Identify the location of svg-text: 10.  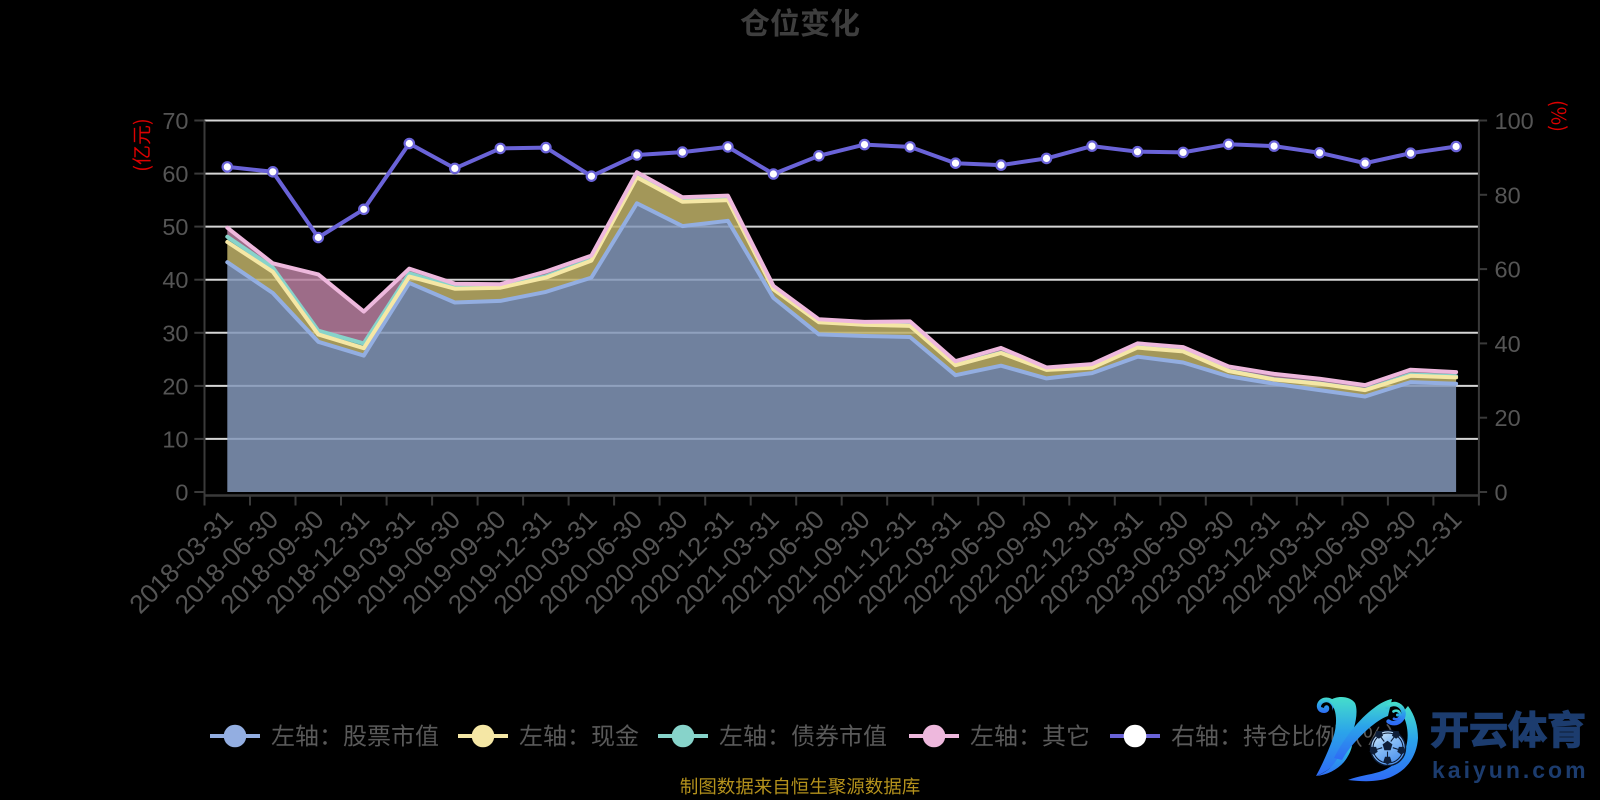
(175, 439).